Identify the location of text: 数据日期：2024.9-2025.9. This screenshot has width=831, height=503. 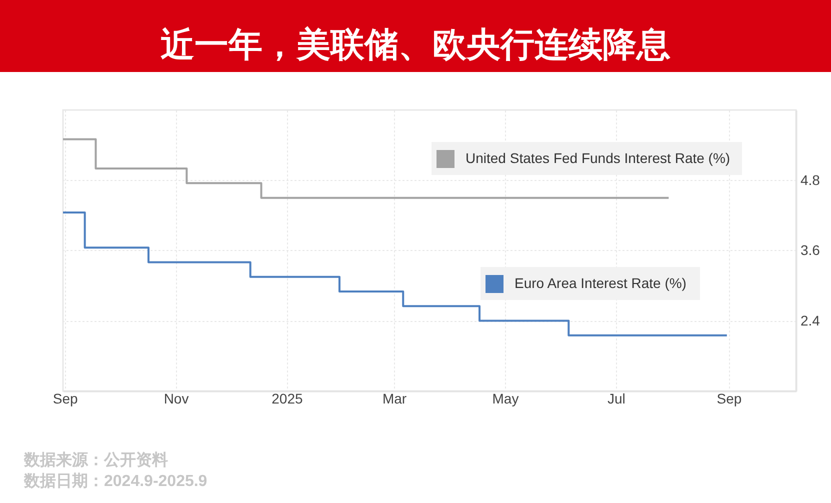
(116, 482).